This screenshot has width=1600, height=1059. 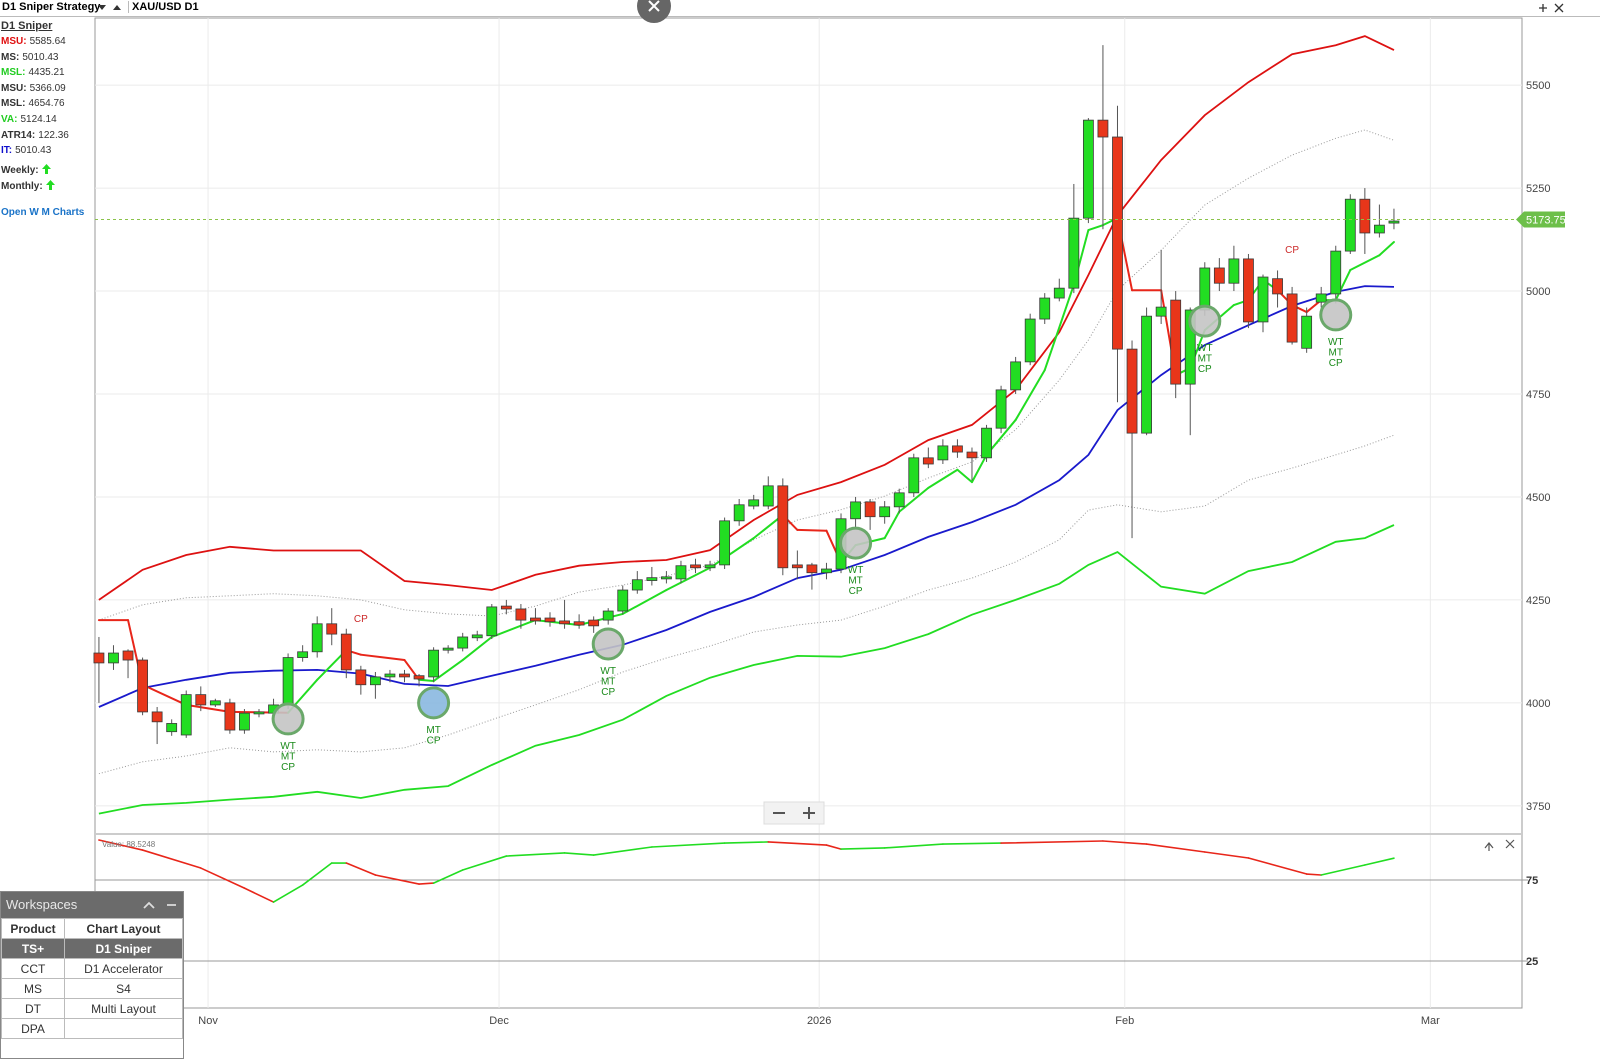 I want to click on indicator: MS: 5010.43, so click(x=30, y=57).